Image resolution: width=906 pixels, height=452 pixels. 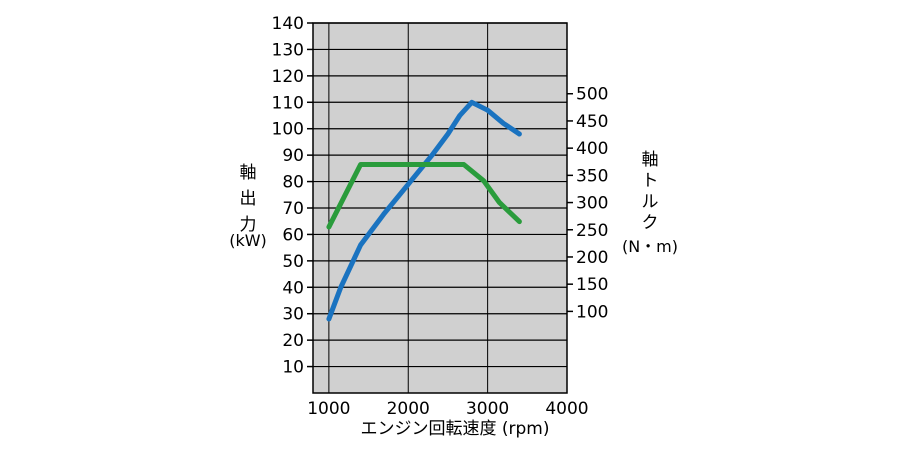 I want to click on series-layer, so click(x=424, y=210).